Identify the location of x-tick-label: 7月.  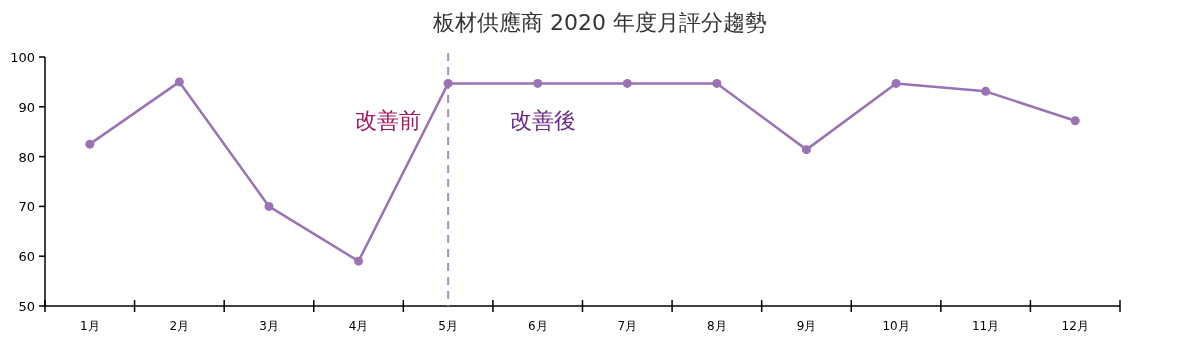
(627, 326).